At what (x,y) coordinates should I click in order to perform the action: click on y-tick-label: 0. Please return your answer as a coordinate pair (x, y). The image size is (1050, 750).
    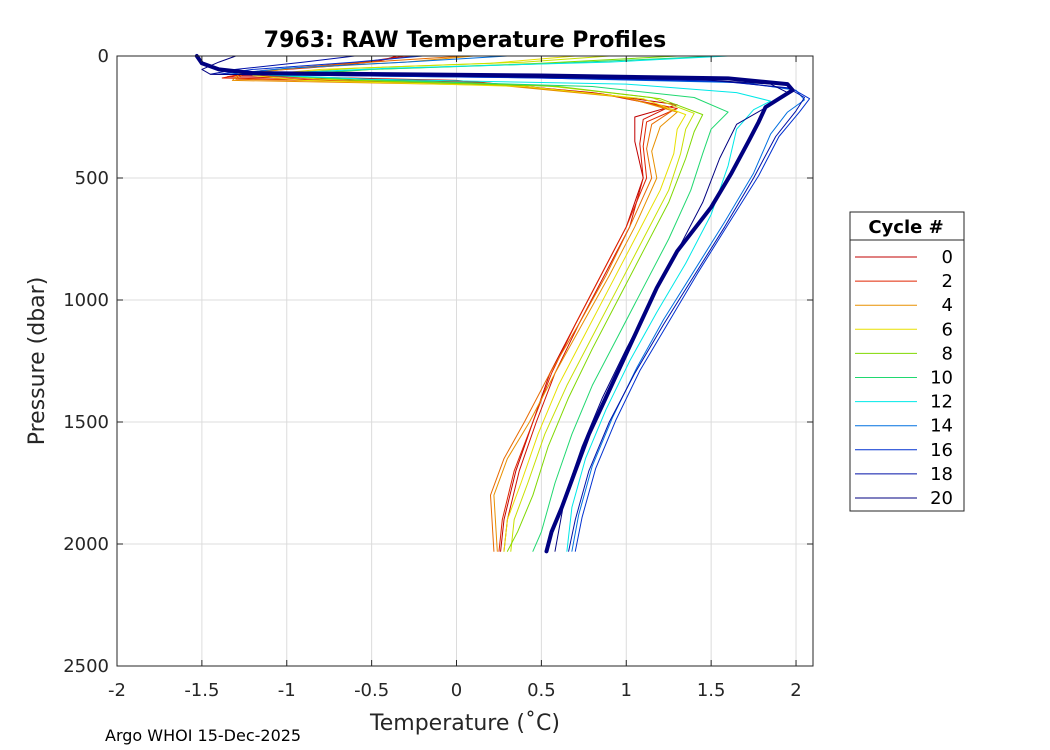
    Looking at the image, I should click on (103, 56).